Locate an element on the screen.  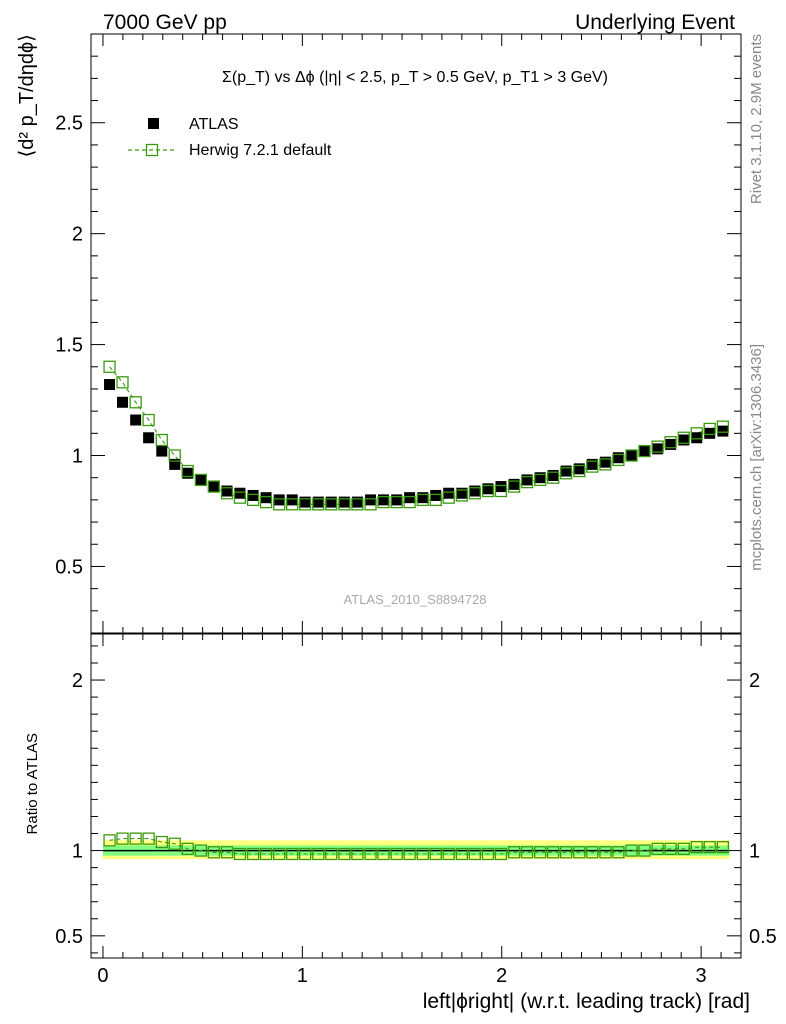
main-y-axis-label: ⟨d² p_T/dηdϕ⟩ is located at coordinates (27, 96).